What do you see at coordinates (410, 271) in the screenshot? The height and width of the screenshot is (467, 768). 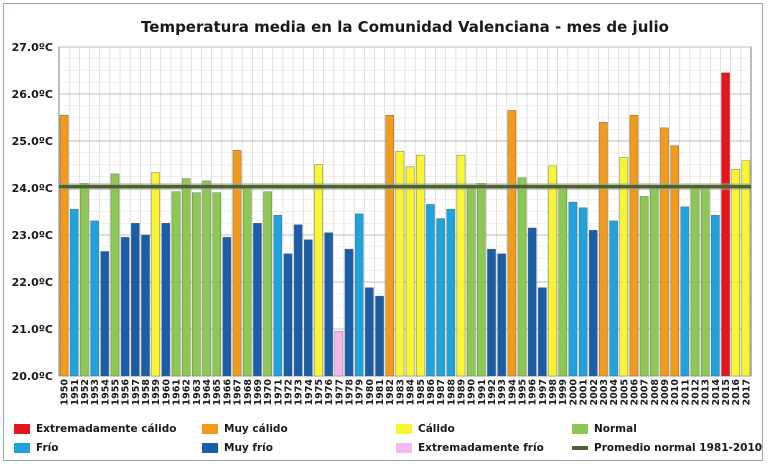 I see `bar-1984` at bounding box center [410, 271].